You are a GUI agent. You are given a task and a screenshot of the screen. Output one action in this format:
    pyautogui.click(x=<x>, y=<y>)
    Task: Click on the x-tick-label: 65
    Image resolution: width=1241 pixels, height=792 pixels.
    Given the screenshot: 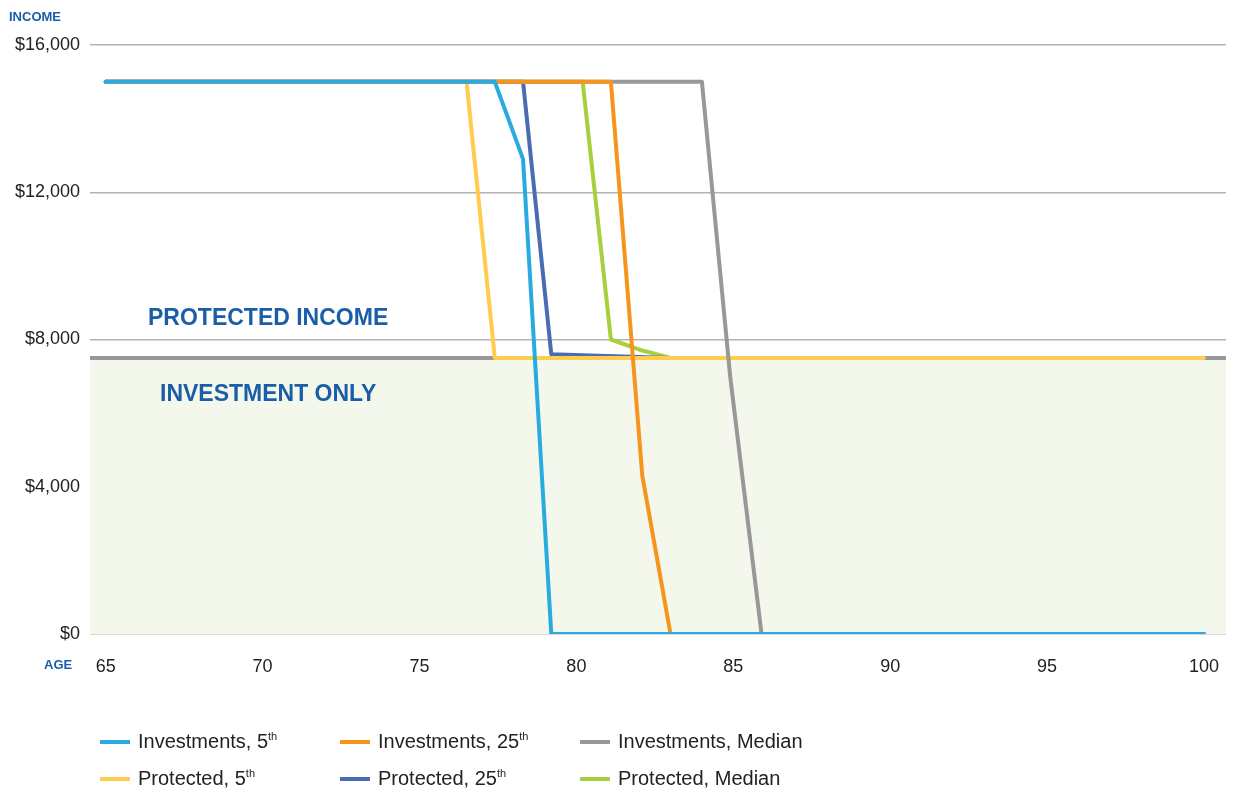 What is the action you would take?
    pyautogui.click(x=105, y=665)
    